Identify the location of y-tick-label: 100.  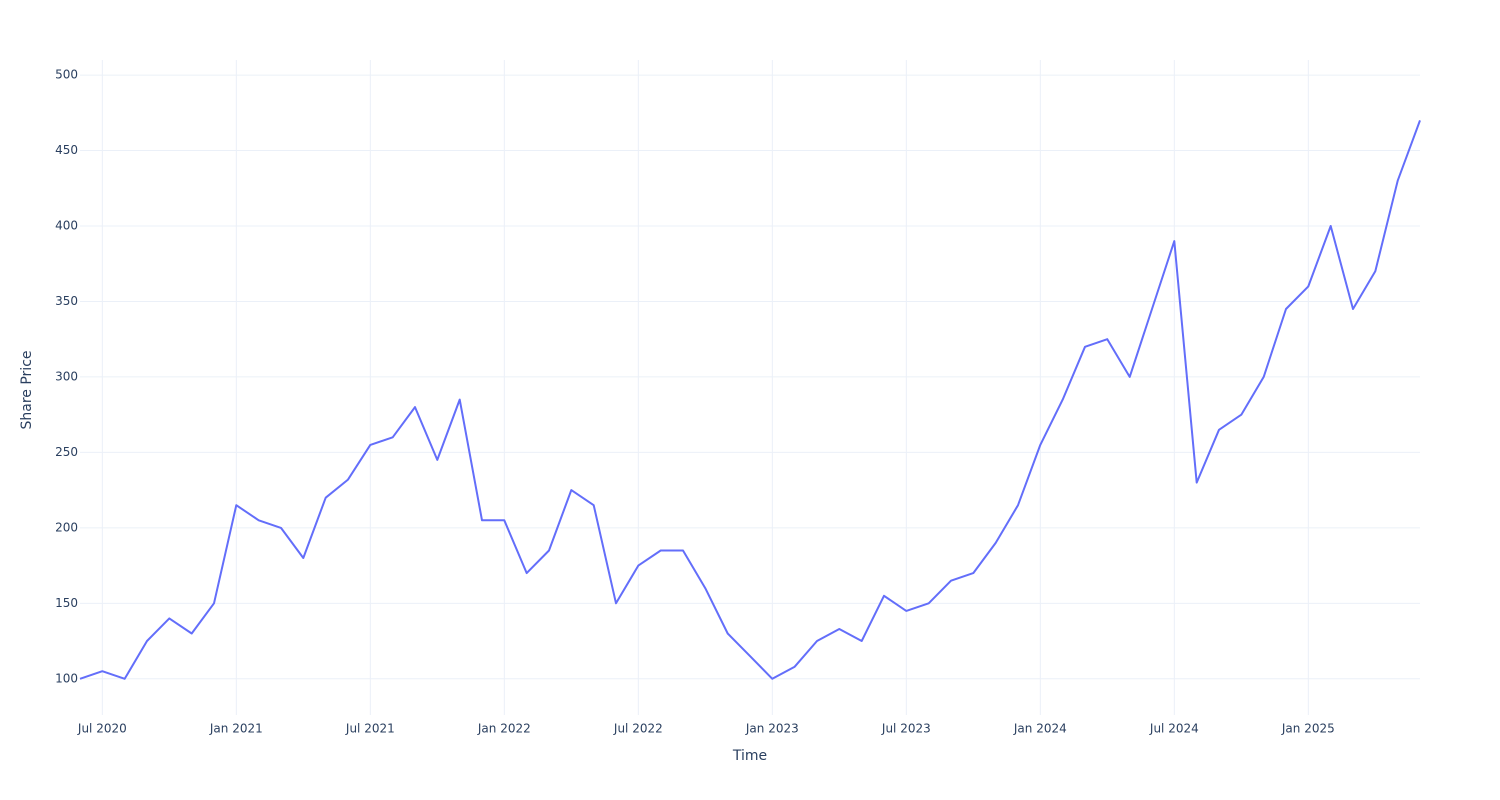
(66, 678).